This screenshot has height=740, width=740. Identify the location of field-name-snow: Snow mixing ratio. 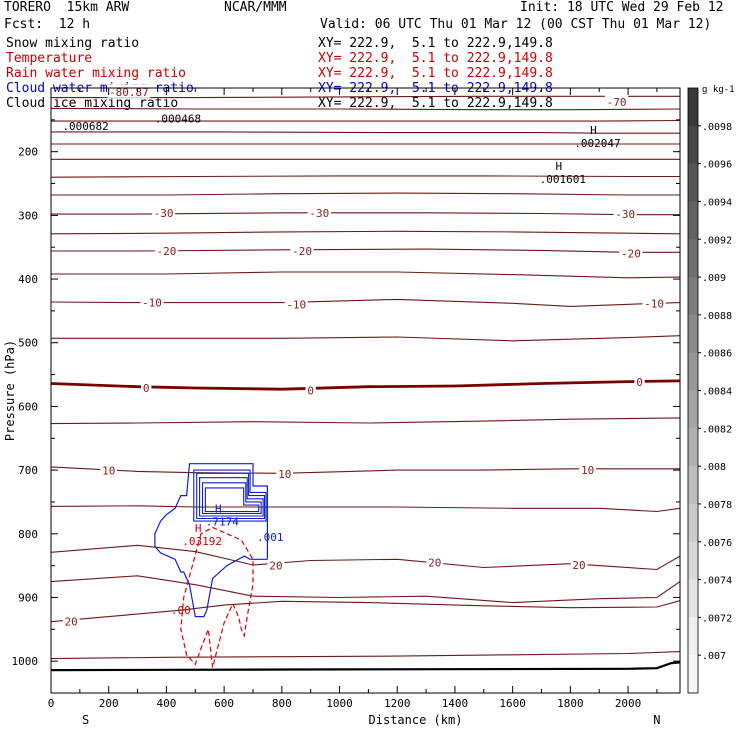
(73, 43).